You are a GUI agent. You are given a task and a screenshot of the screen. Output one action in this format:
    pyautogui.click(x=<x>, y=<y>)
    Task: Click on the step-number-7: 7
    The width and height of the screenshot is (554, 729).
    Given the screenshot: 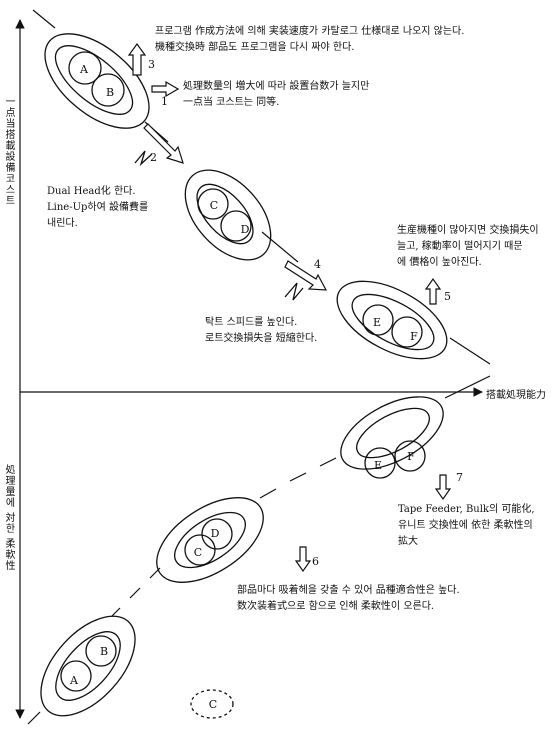 What is the action you would take?
    pyautogui.click(x=459, y=477)
    